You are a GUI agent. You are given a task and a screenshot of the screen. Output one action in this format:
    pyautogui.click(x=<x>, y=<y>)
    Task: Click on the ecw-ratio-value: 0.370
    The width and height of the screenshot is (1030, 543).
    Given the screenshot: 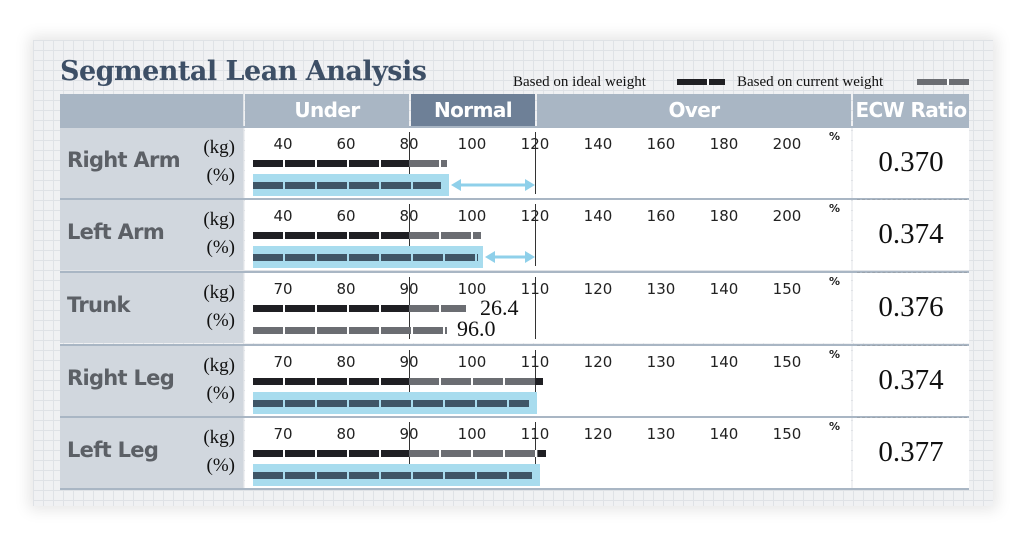 What is the action you would take?
    pyautogui.click(x=911, y=162)
    